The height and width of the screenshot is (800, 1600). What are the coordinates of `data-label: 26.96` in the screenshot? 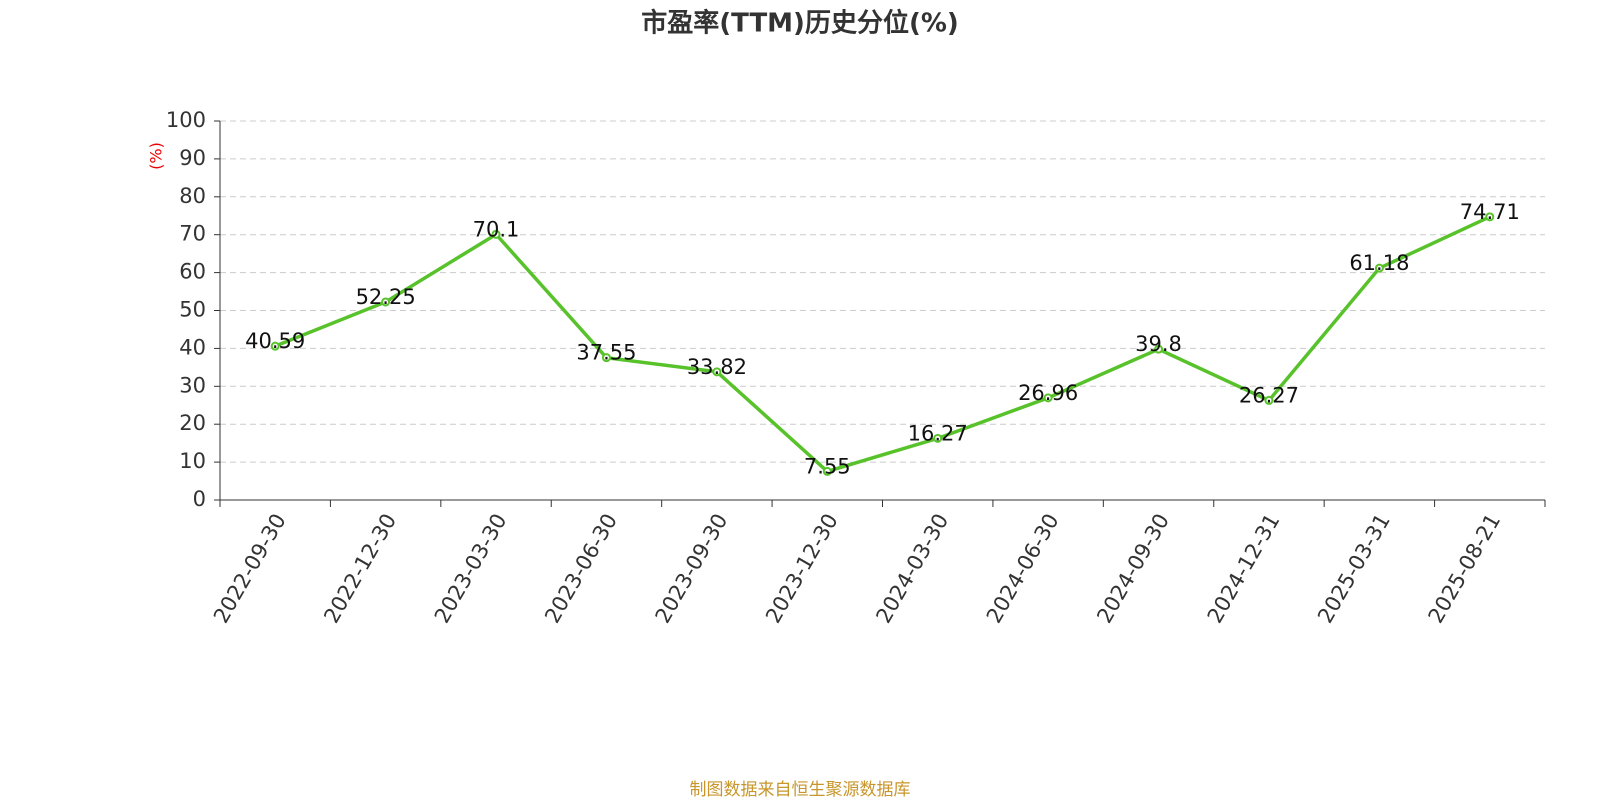 It's located at (1048, 393).